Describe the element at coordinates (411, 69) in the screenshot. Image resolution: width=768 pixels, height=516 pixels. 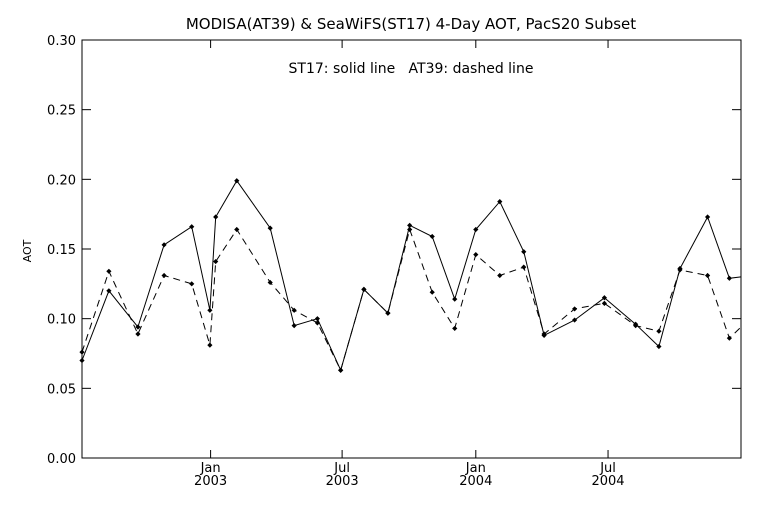
I see `chart-annotation: ST17: solid line AT39: dashed line` at that location.